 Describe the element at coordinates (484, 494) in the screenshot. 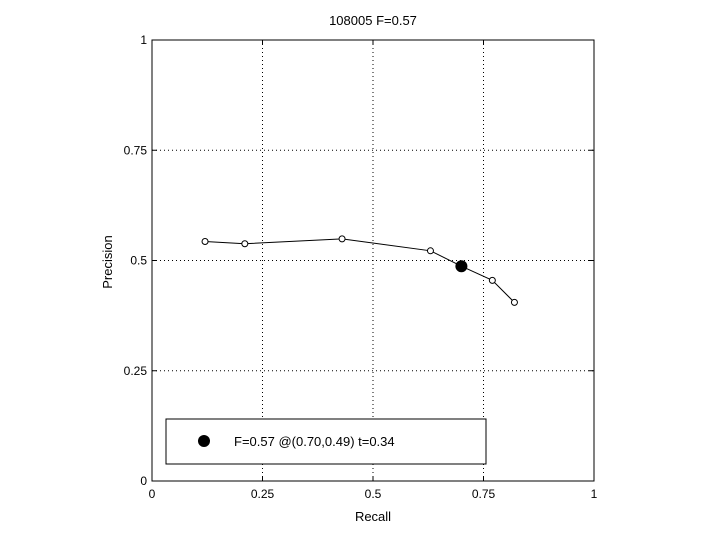

I see `x-tick-label: 0.75` at that location.